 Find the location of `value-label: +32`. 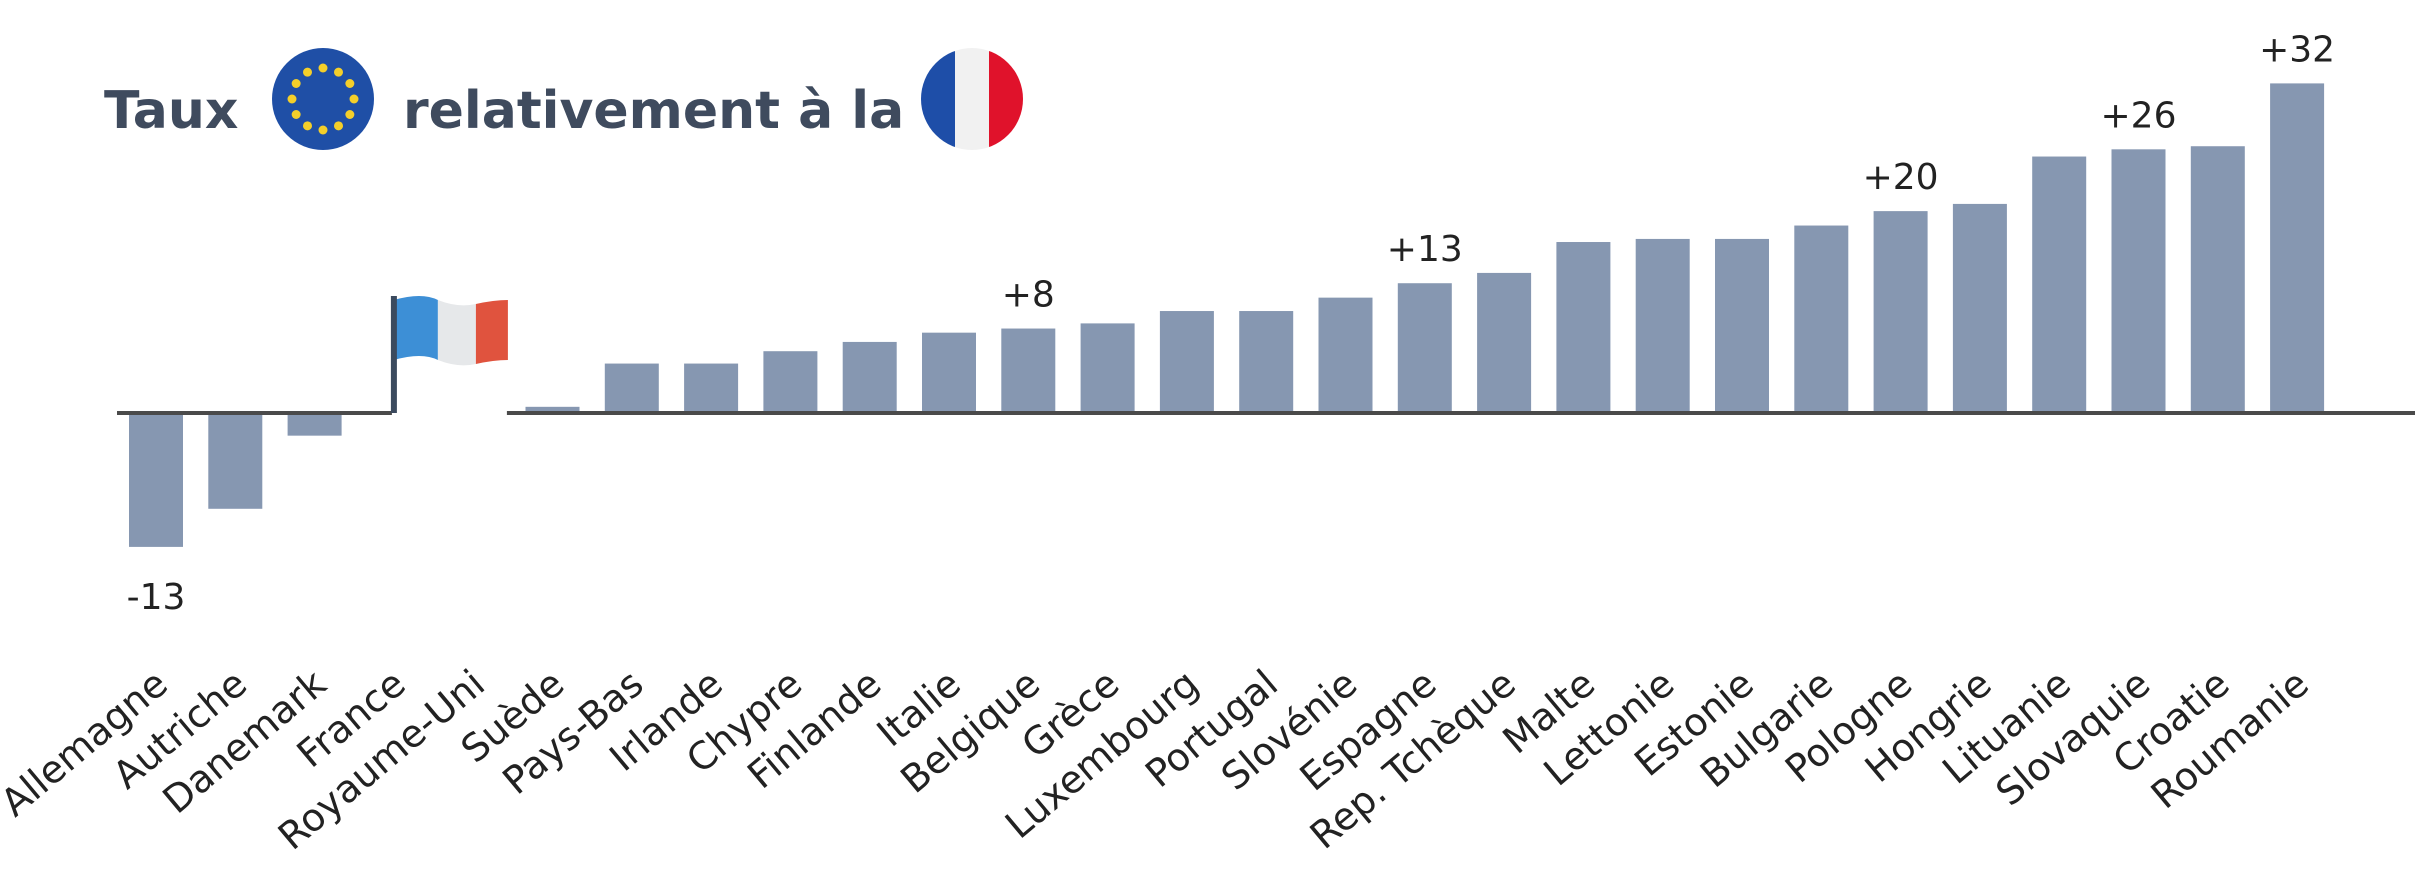

value-label: +32 is located at coordinates (2297, 49).